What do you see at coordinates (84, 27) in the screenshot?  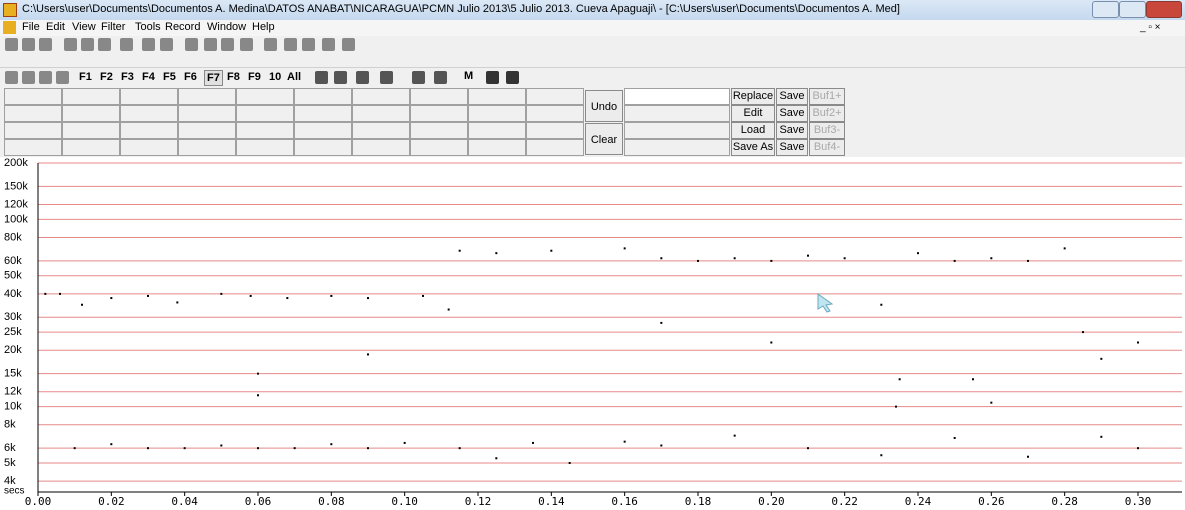 I see `menu-item: View` at bounding box center [84, 27].